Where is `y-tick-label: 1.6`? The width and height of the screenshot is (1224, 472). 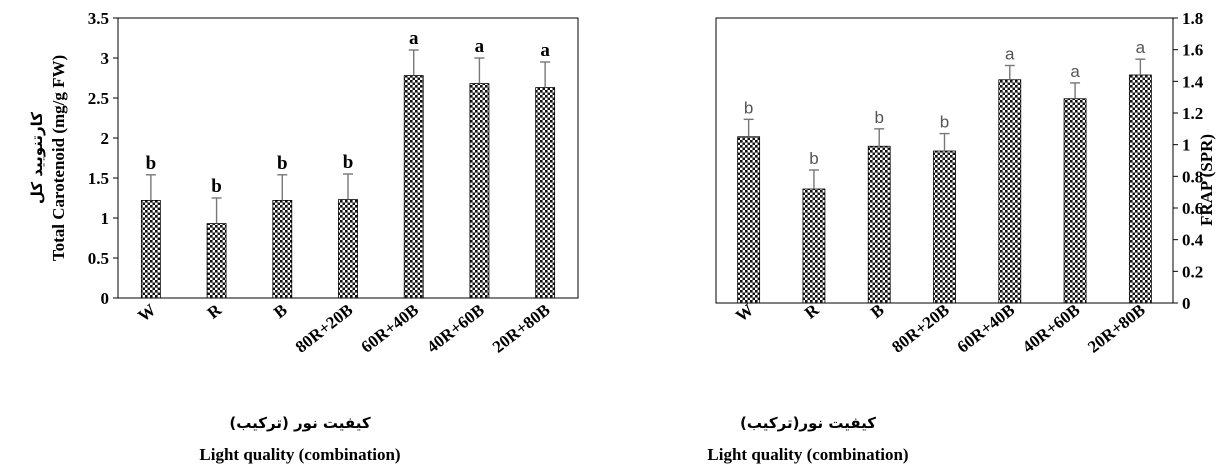
y-tick-label: 1.6 is located at coordinates (1192, 50).